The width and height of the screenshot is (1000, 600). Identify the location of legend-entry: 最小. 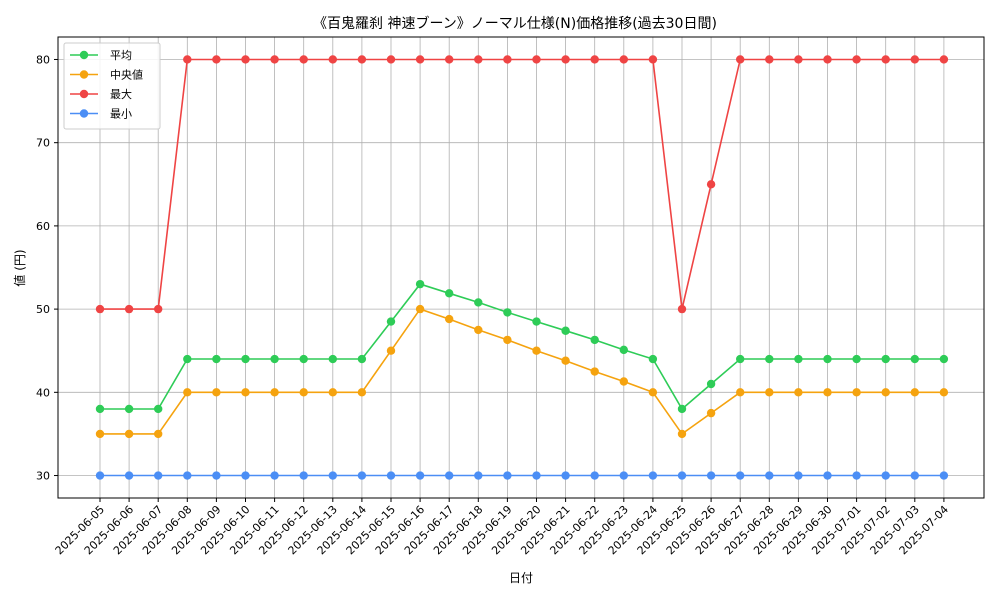
(101, 114).